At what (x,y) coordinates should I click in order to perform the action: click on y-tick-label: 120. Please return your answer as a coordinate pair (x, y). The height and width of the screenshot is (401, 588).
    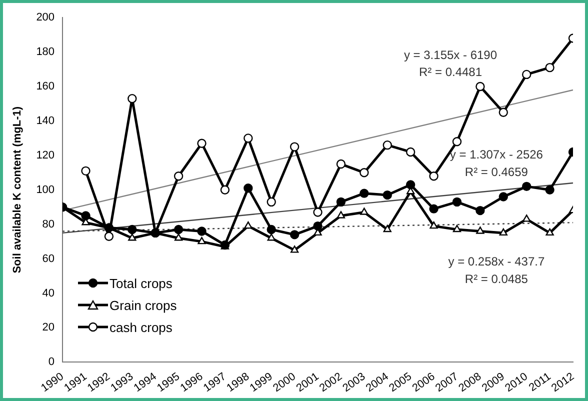
    Looking at the image, I should click on (45, 155).